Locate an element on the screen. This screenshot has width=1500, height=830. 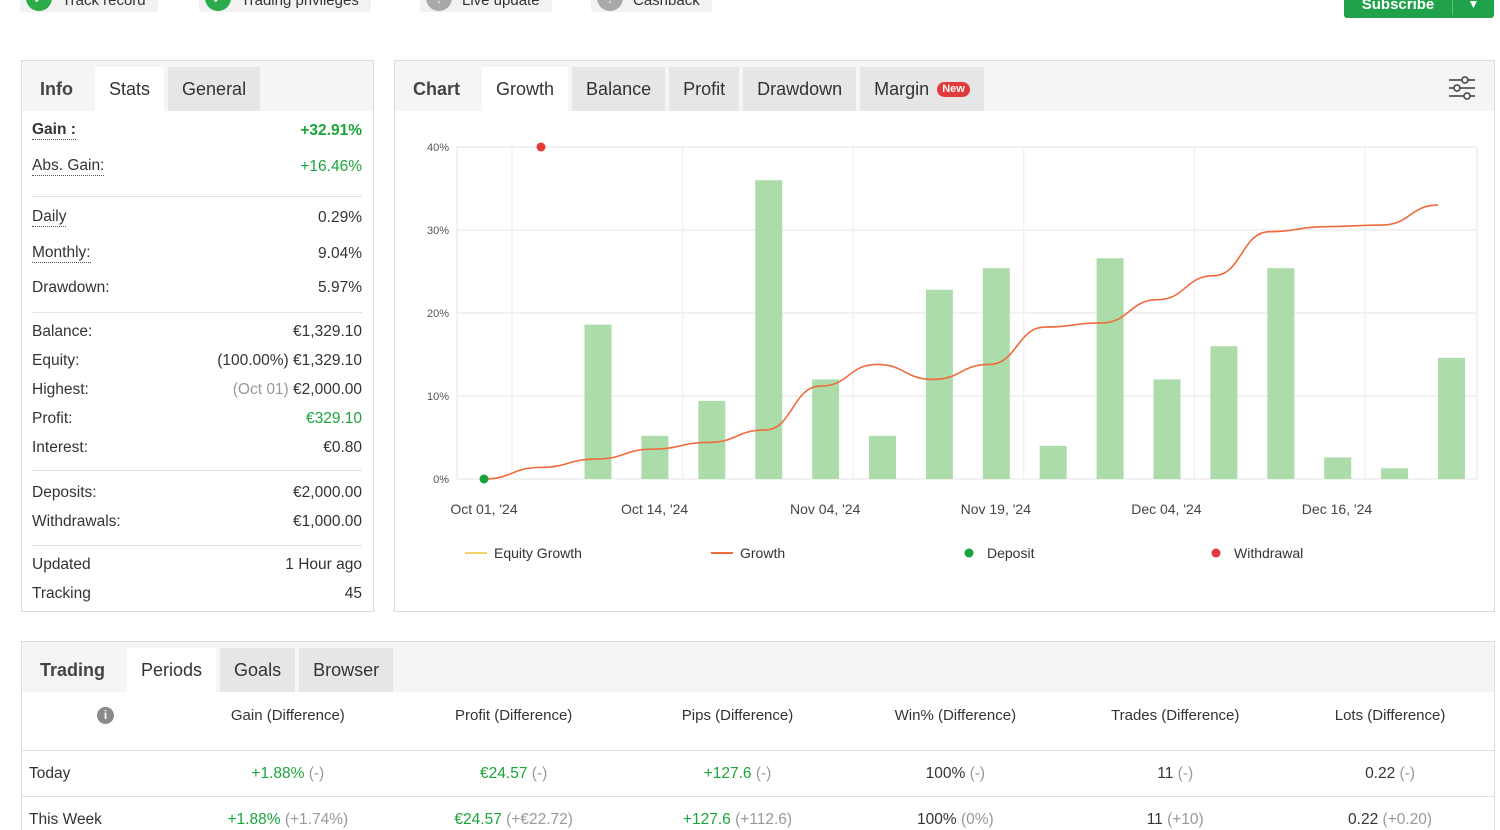
cell-diff: (0%) is located at coordinates (977, 819).